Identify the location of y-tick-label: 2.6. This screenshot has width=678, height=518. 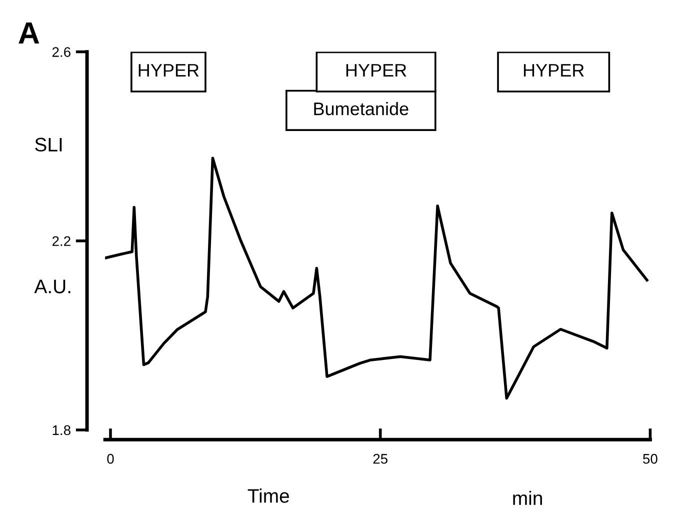
(61, 52).